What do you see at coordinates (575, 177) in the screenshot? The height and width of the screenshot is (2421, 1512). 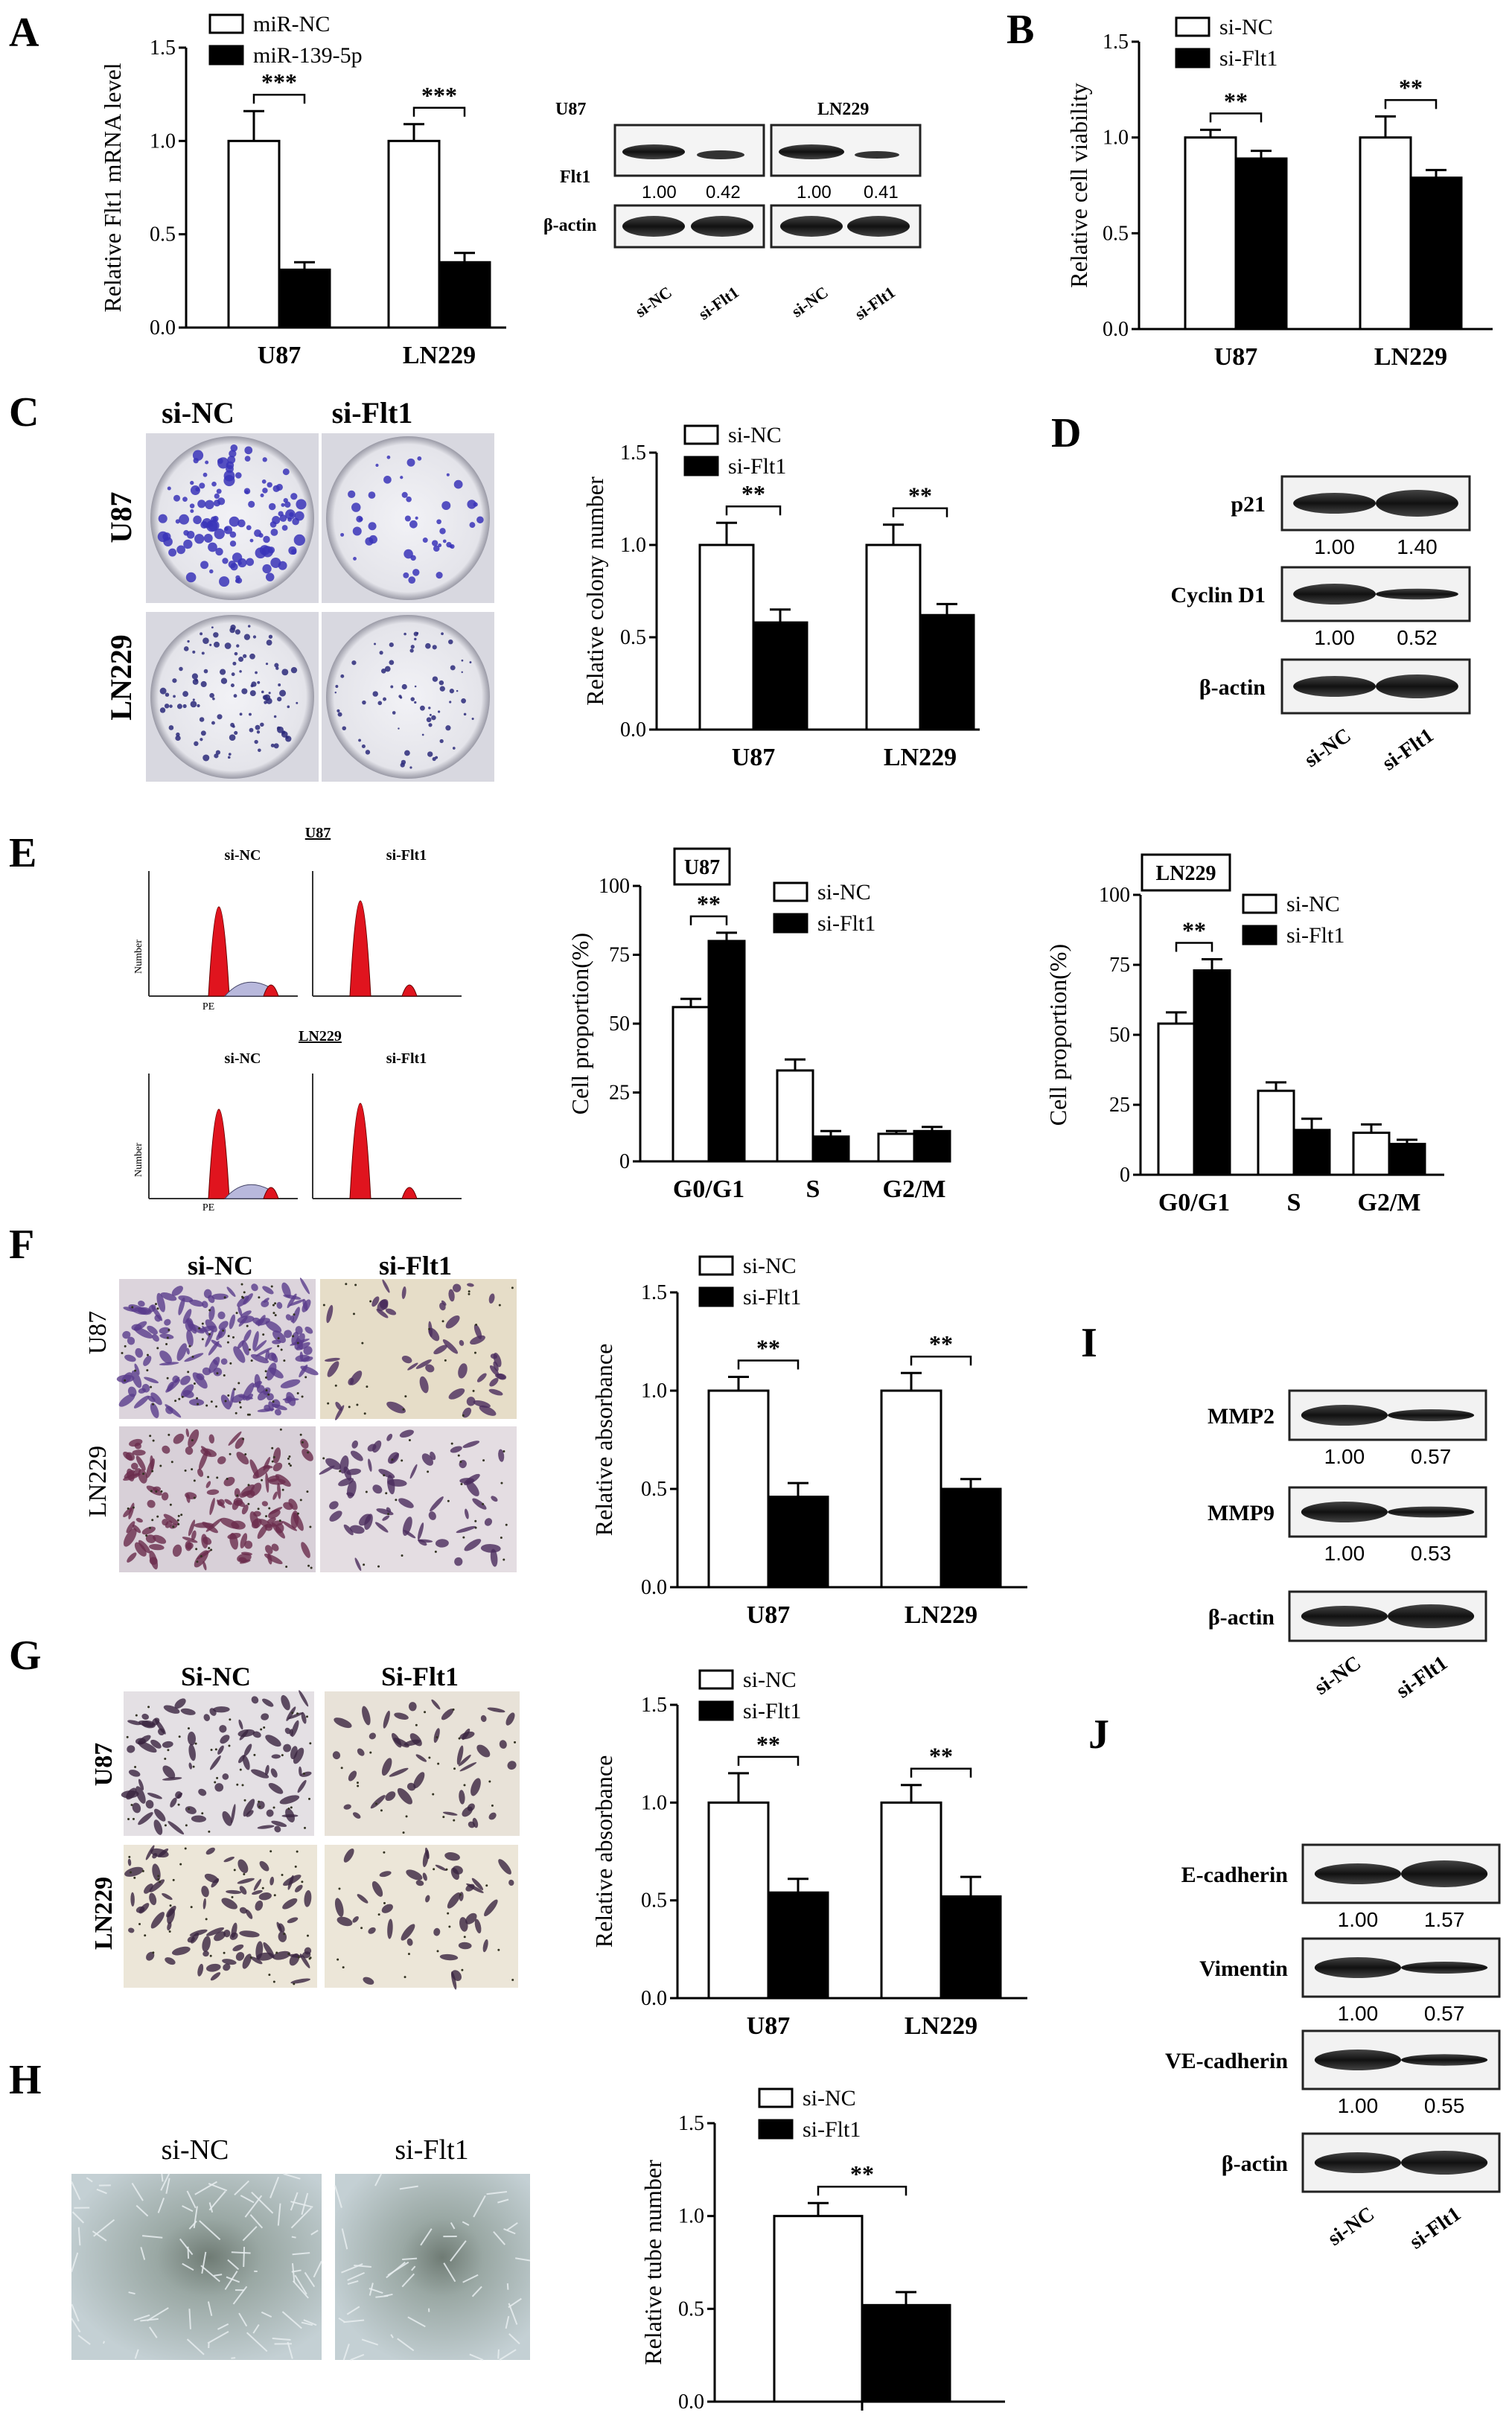 I see `blot-a-row-flt1: Flt1` at bounding box center [575, 177].